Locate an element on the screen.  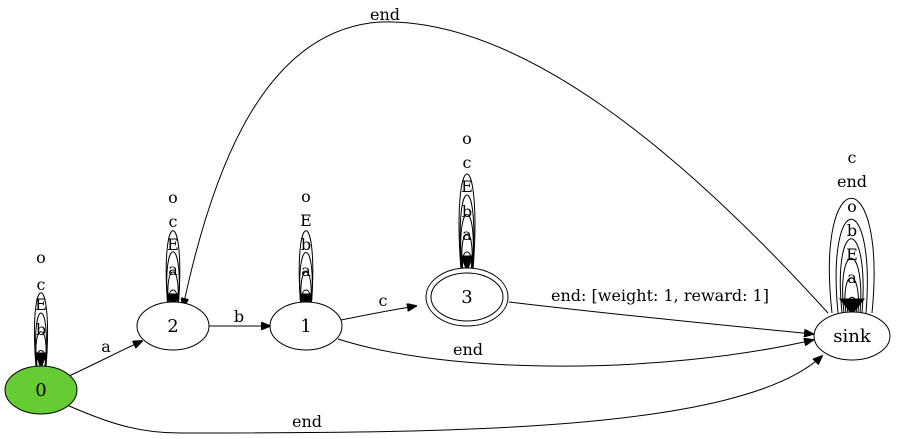
node-3-label: 3 is located at coordinates (466, 297).